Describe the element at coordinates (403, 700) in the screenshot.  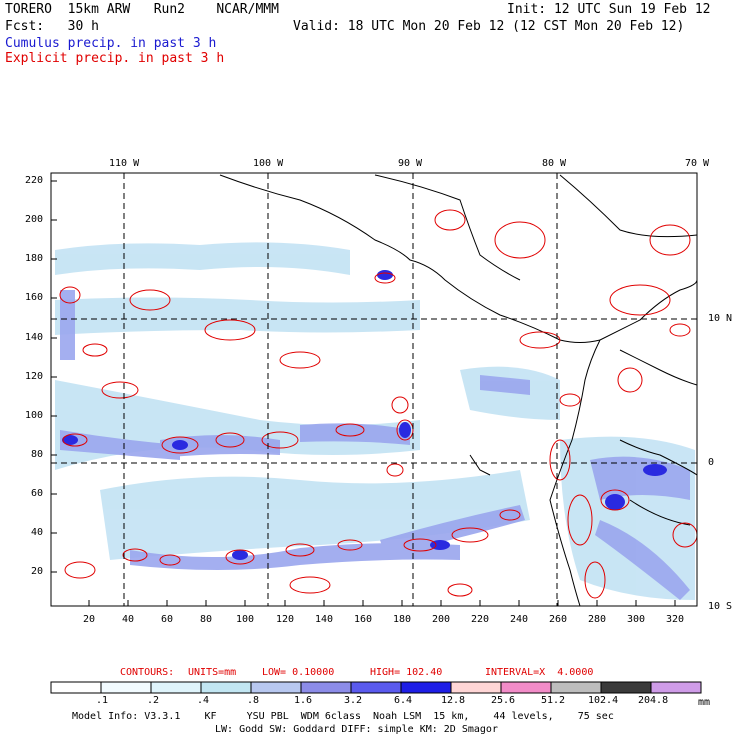
I see `colorbar-label: 6.4` at that location.